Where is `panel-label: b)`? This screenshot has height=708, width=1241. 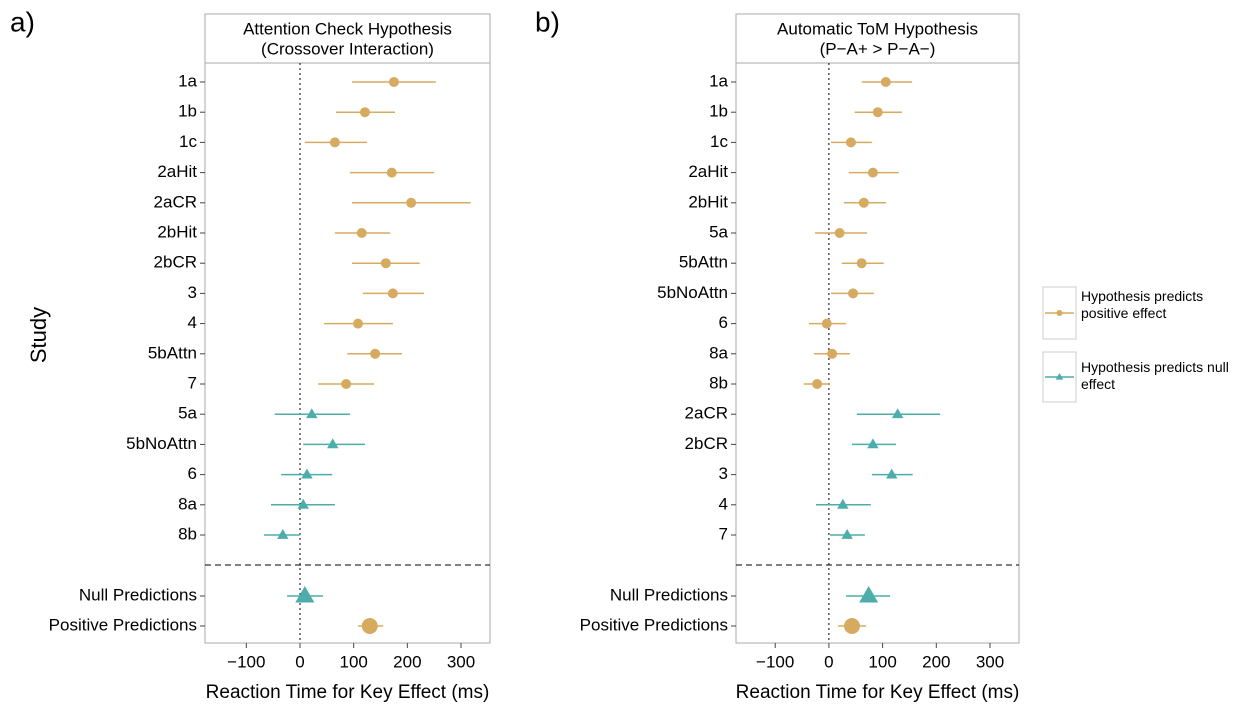 panel-label: b) is located at coordinates (547, 21).